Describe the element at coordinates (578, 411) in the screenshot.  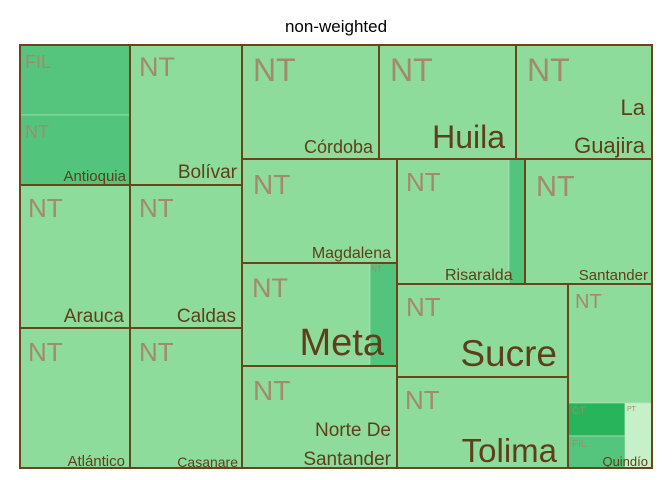
I see `tile-label-quindio-1: CT` at that location.